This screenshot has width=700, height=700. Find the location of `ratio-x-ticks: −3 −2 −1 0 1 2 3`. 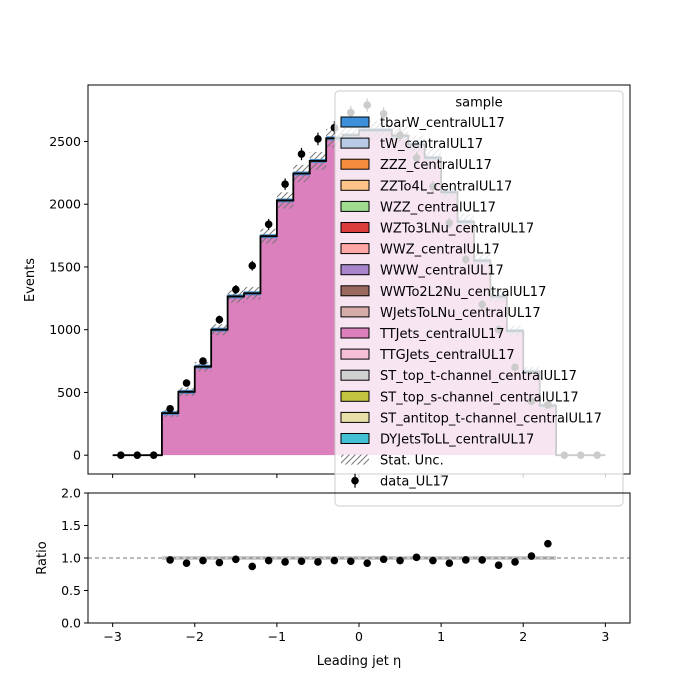

ratio-x-ticks: −3 −2 −1 0 1 2 3 is located at coordinates (356, 633).